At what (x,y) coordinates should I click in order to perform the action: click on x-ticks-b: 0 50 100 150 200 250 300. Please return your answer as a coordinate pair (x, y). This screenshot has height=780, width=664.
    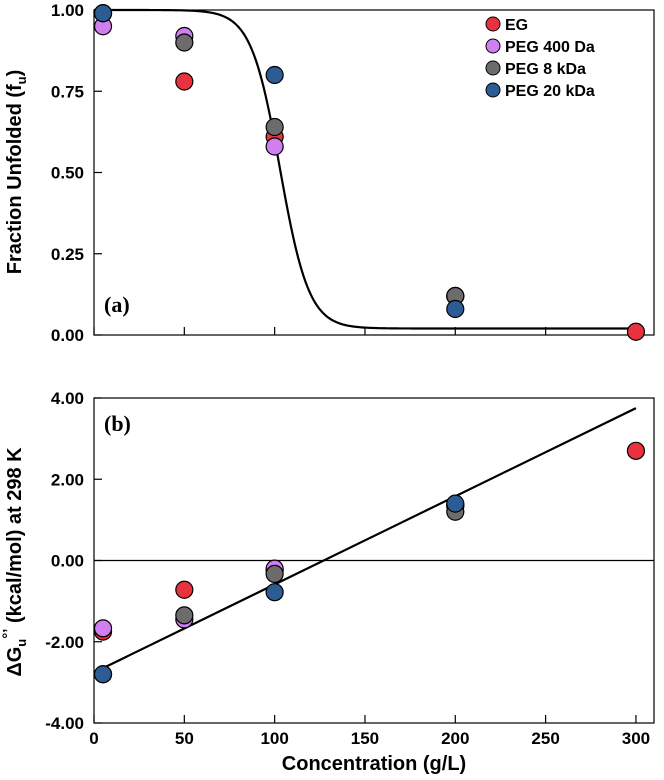
    Looking at the image, I should click on (369, 731).